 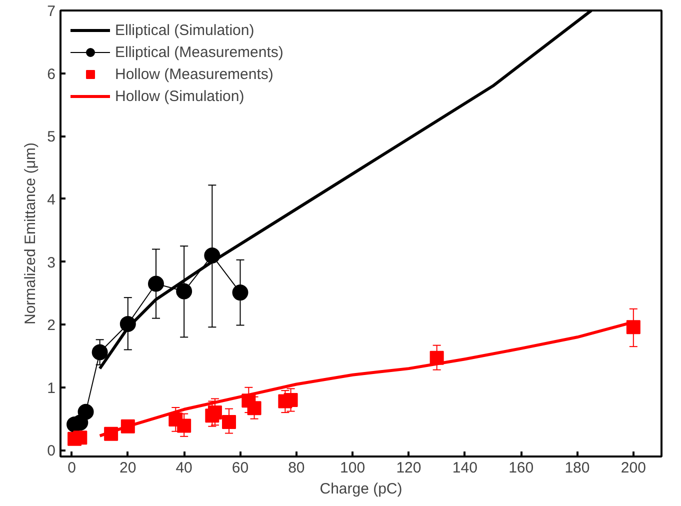 I want to click on x-tick-label: 140, so click(x=465, y=468).